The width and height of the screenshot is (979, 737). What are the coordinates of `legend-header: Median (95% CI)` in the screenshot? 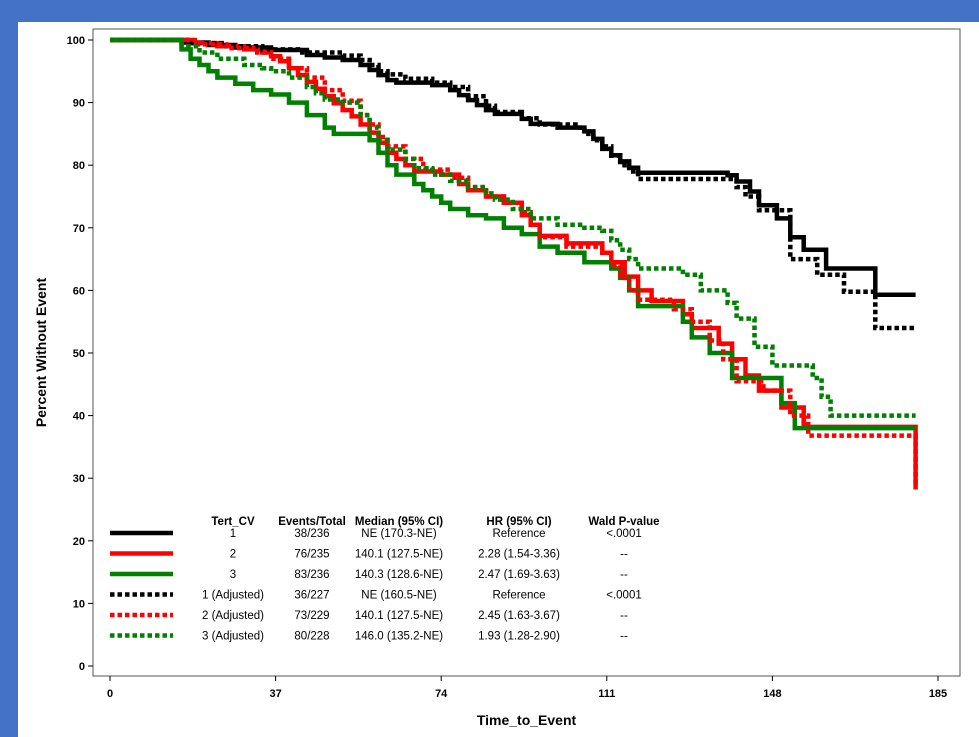 It's located at (399, 522).